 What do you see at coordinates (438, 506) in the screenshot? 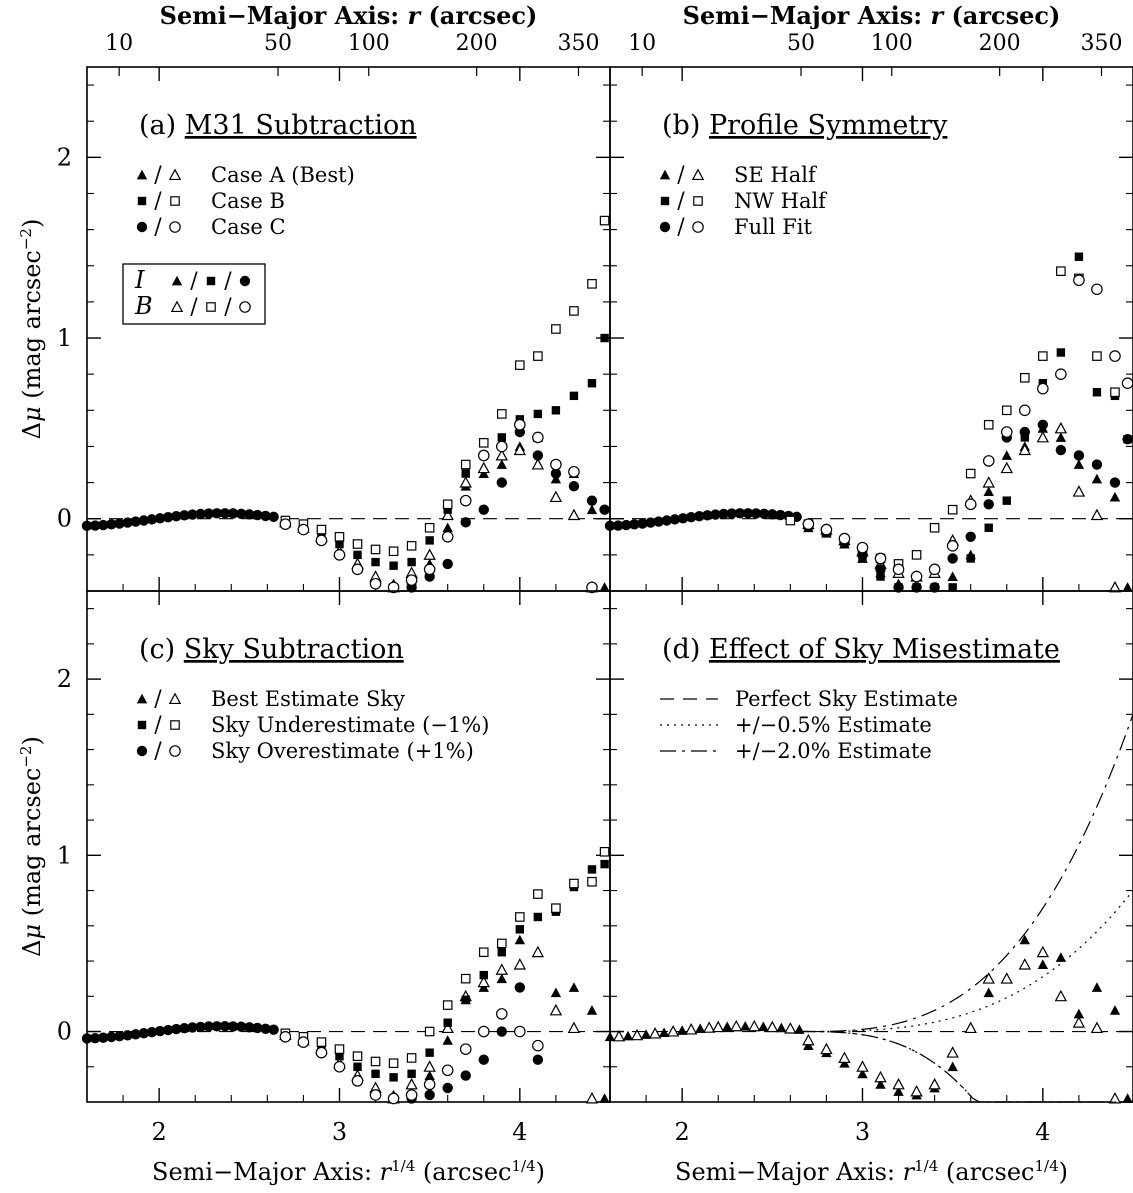
I see `series-case-c-b` at bounding box center [438, 506].